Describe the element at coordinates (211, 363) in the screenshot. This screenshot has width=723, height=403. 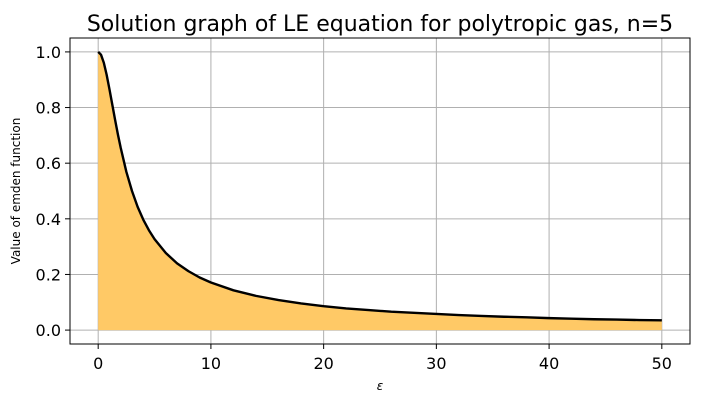
I see `x-tick-label: 10` at that location.